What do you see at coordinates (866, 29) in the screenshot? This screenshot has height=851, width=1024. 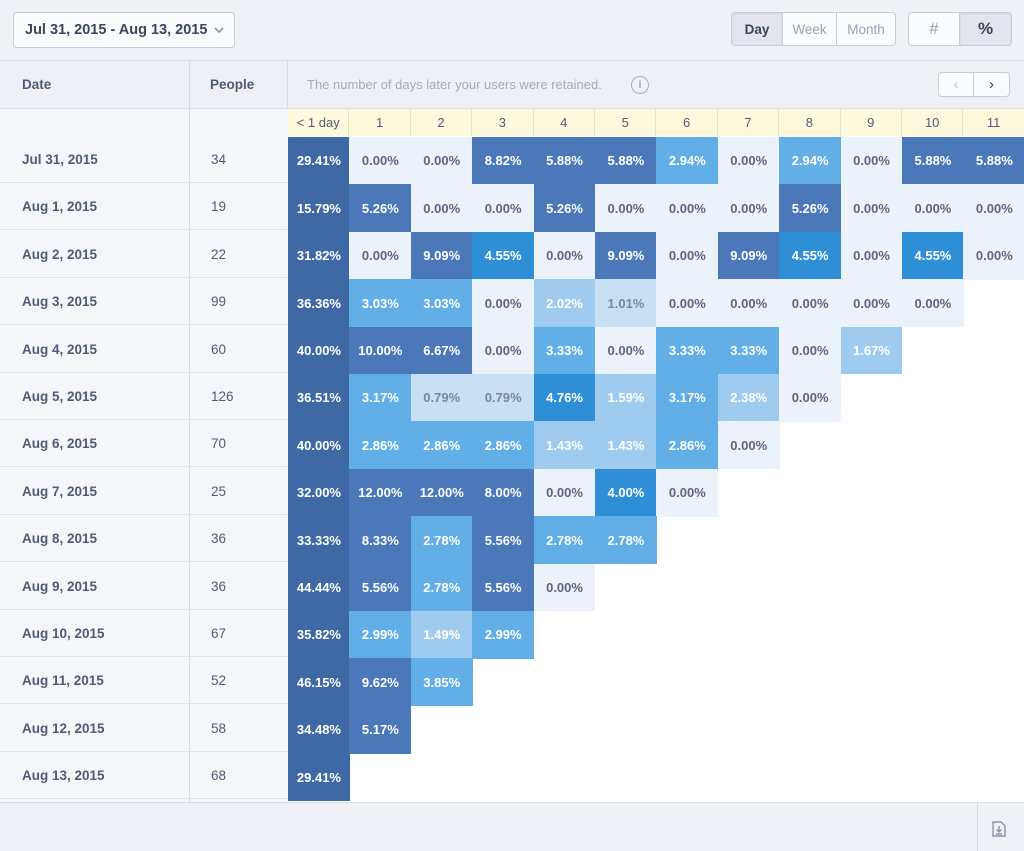 I see `month-button: Month` at bounding box center [866, 29].